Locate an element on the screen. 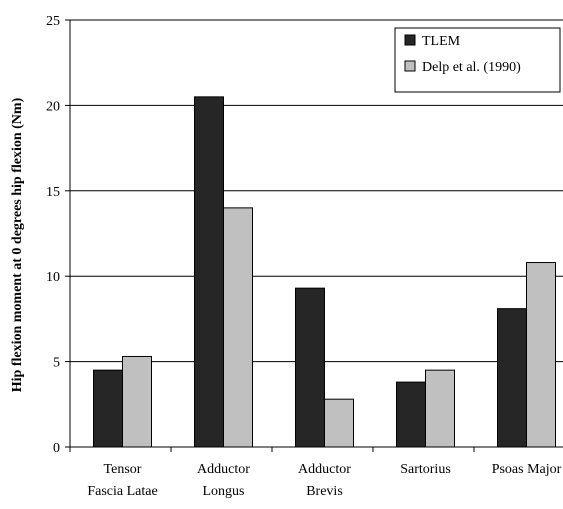 The height and width of the screenshot is (509, 563). y-tick-label: 0 is located at coordinates (56, 448).